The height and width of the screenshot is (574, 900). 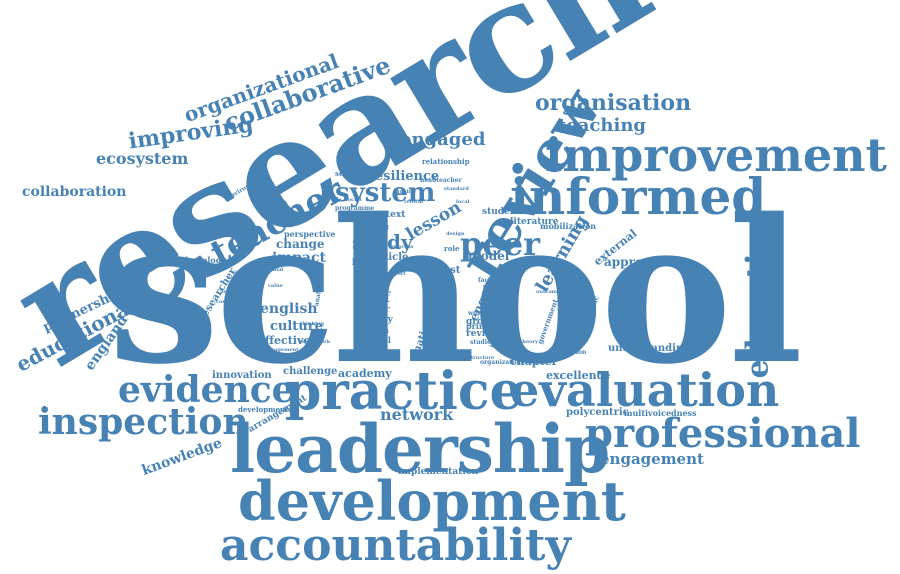 What do you see at coordinates (567, 352) in the screenshot?
I see `word-implication: implication` at bounding box center [567, 352].